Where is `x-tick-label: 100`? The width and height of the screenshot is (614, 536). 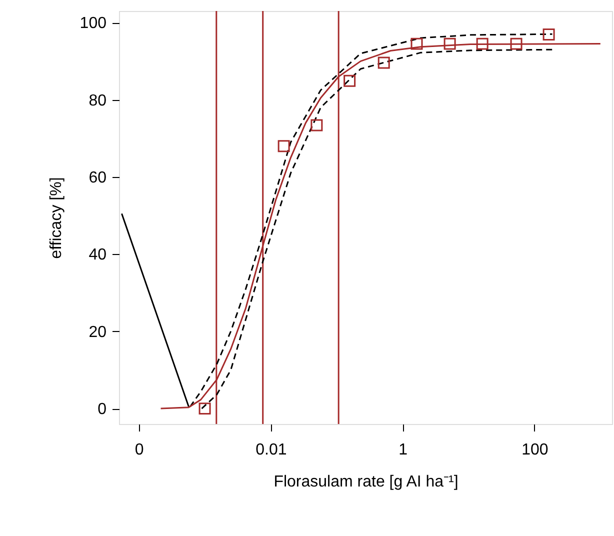
x-tick-label: 100 is located at coordinates (535, 450).